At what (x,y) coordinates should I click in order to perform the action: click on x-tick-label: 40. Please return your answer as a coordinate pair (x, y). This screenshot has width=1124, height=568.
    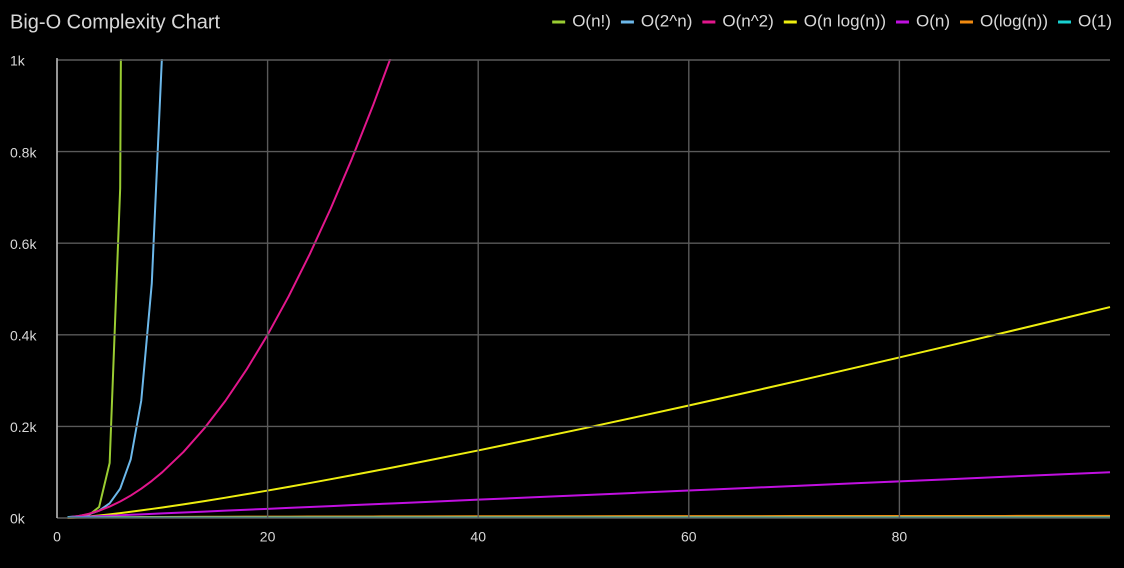
    Looking at the image, I should click on (478, 537).